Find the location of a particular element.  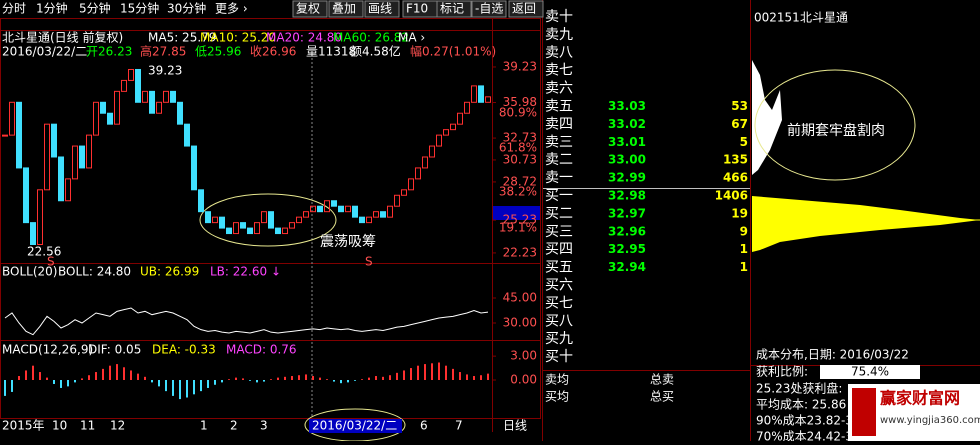

toolbar-button-label: 复权 is located at coordinates (308, 9).